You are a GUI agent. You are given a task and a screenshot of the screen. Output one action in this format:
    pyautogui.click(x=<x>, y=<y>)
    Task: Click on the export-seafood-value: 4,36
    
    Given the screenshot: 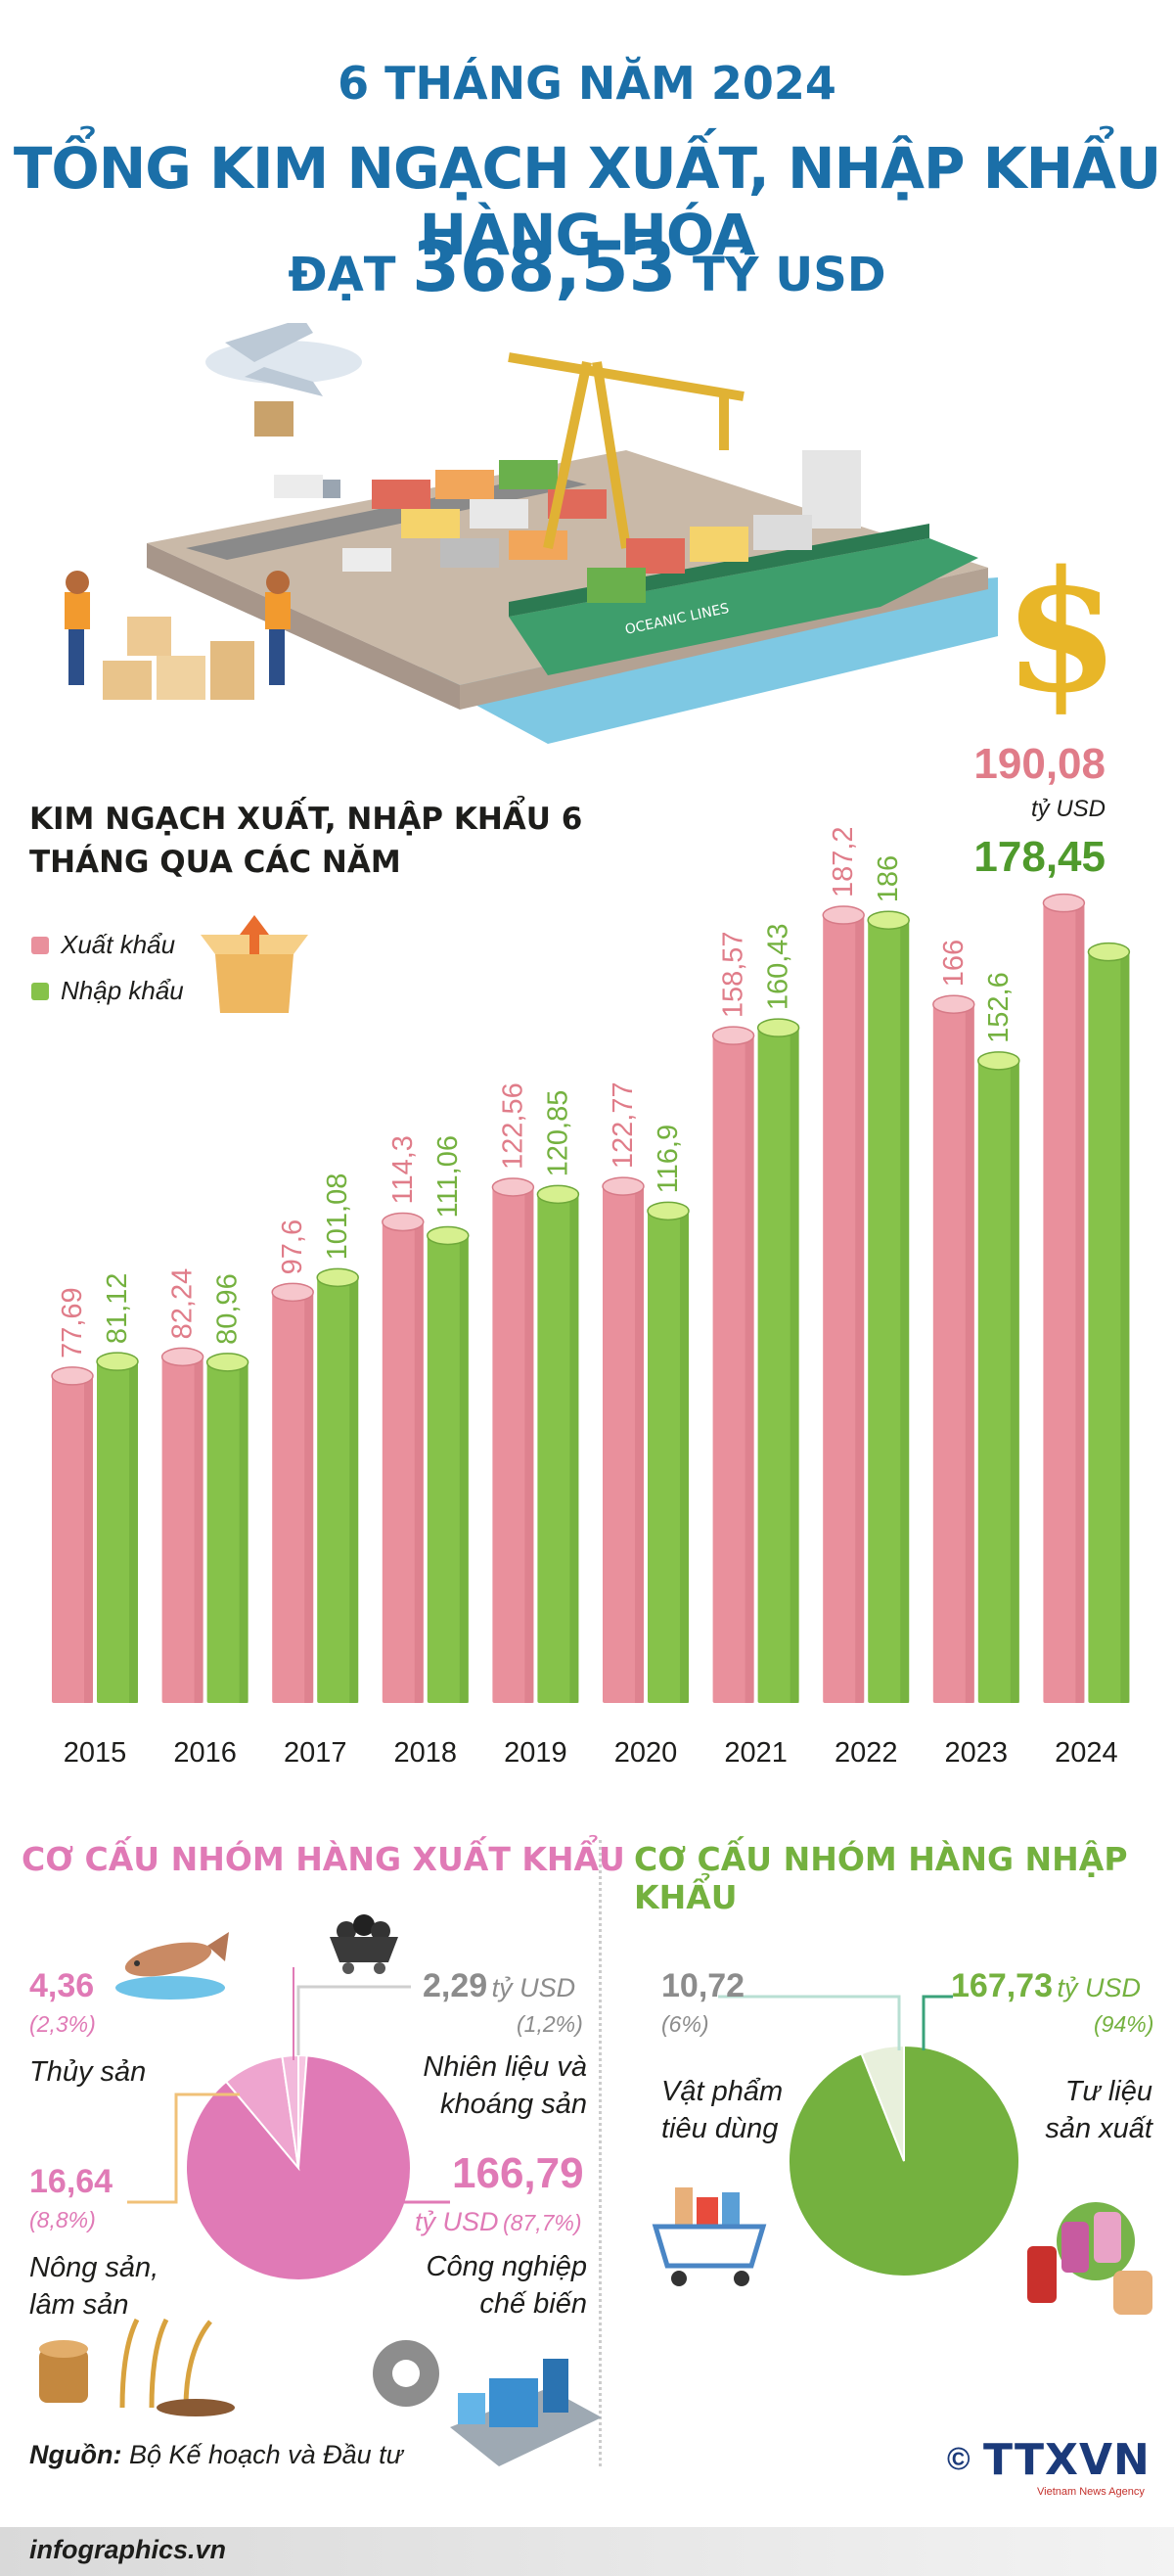 What is the action you would take?
    pyautogui.click(x=62, y=1985)
    